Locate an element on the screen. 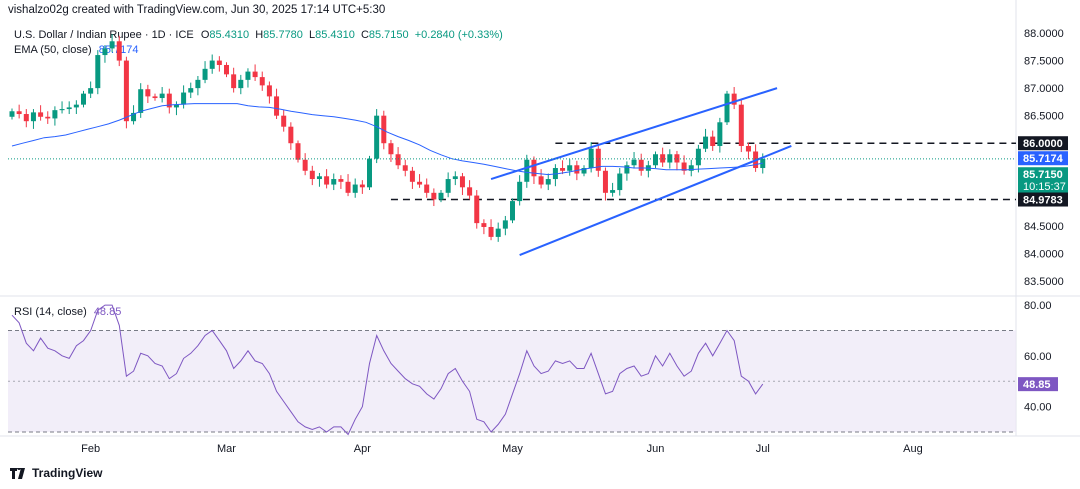  time-tick-label: Apr is located at coordinates (362, 449).